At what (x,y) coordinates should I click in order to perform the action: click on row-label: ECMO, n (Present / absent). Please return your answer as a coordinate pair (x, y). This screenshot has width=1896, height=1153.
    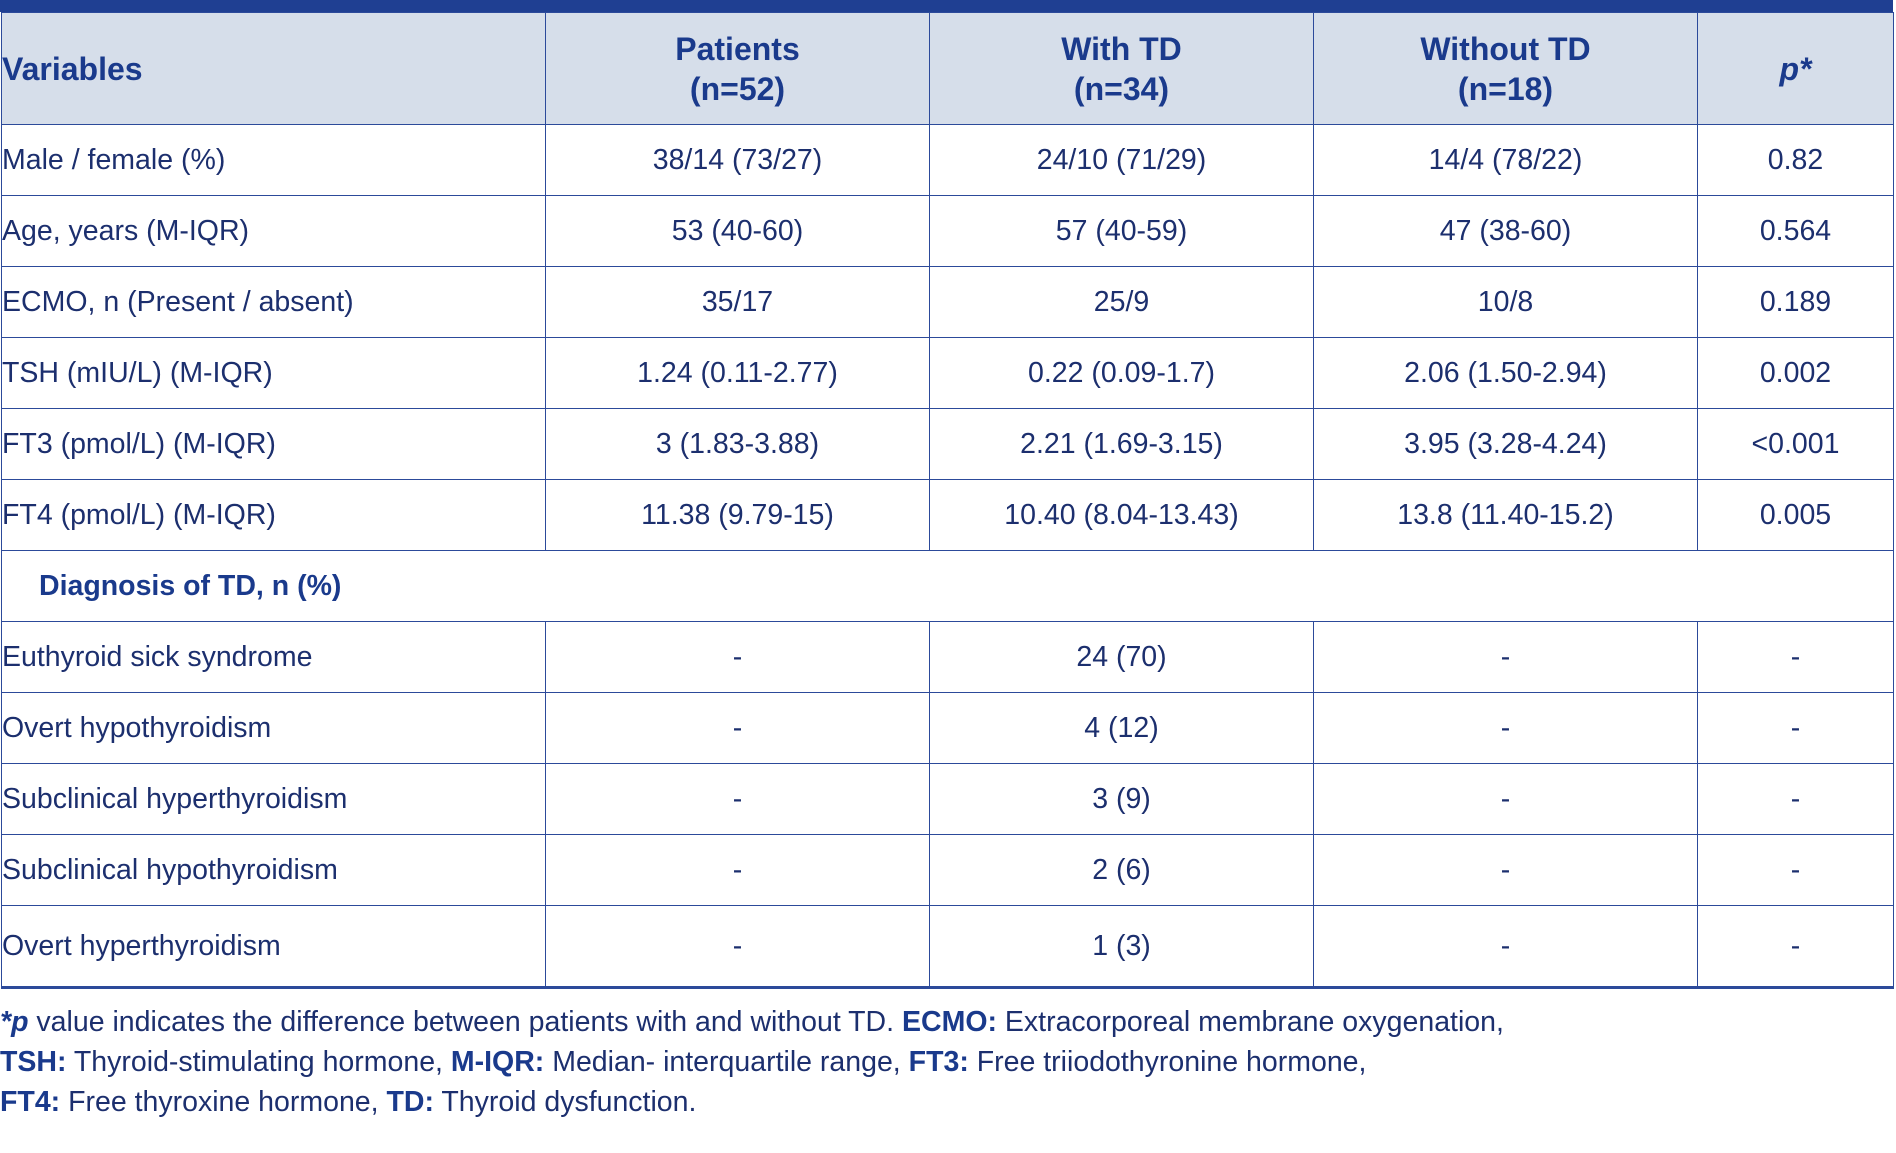
    Looking at the image, I should click on (273, 302).